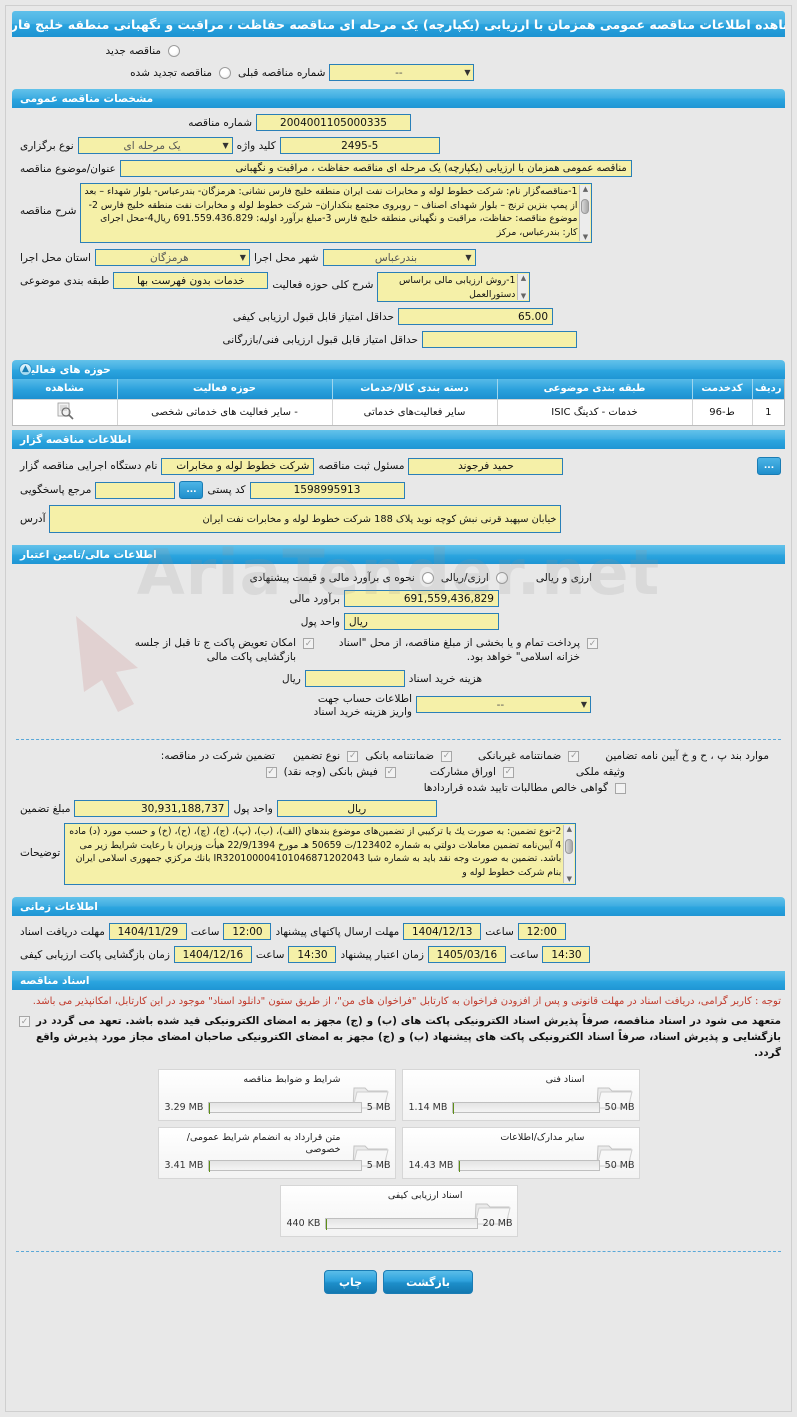 The image size is (797, 1417). I want to click on file-size-bar: 440 KB 20 MB, so click(400, 1224).